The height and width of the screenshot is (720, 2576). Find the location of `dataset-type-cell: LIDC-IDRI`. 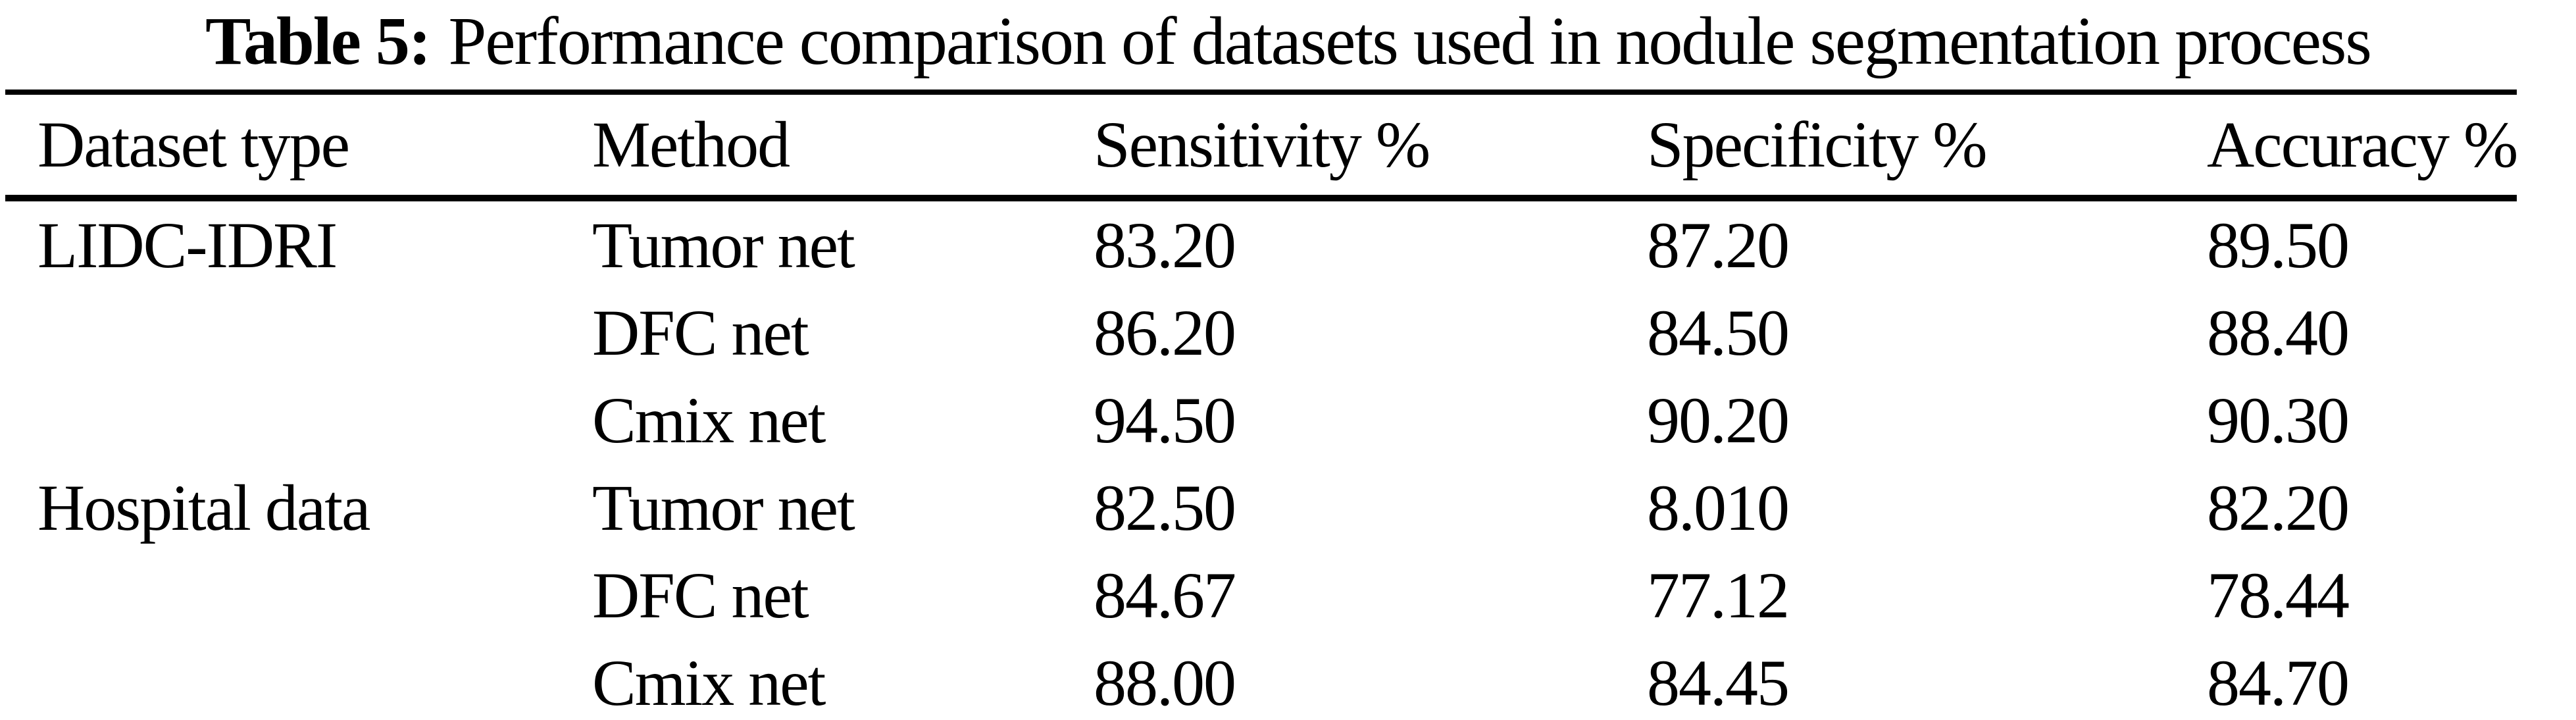

dataset-type-cell: LIDC-IDRI is located at coordinates (188, 245).